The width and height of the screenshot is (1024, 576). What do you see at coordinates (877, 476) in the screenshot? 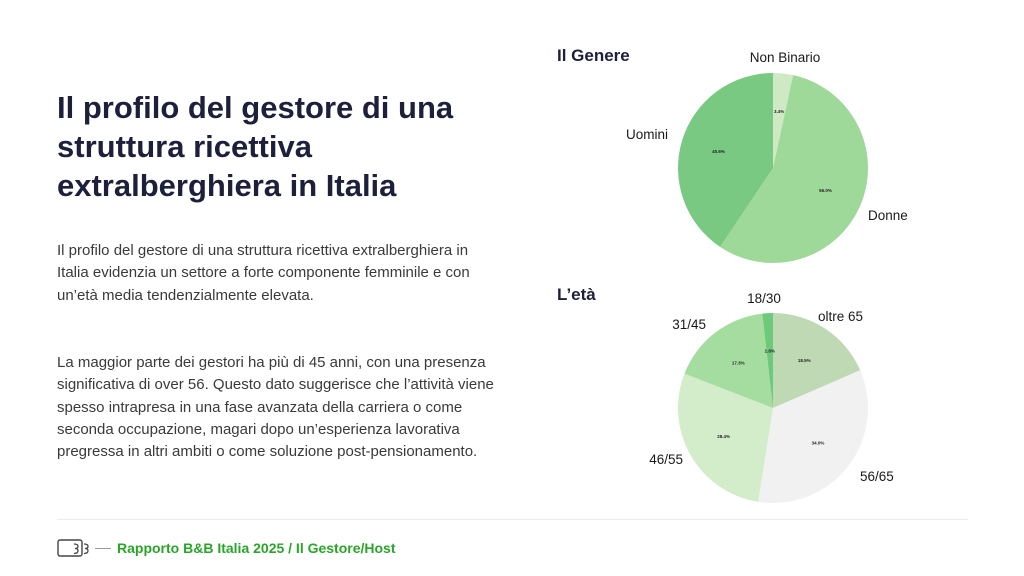
I see `age-category-label: 56/65` at bounding box center [877, 476].